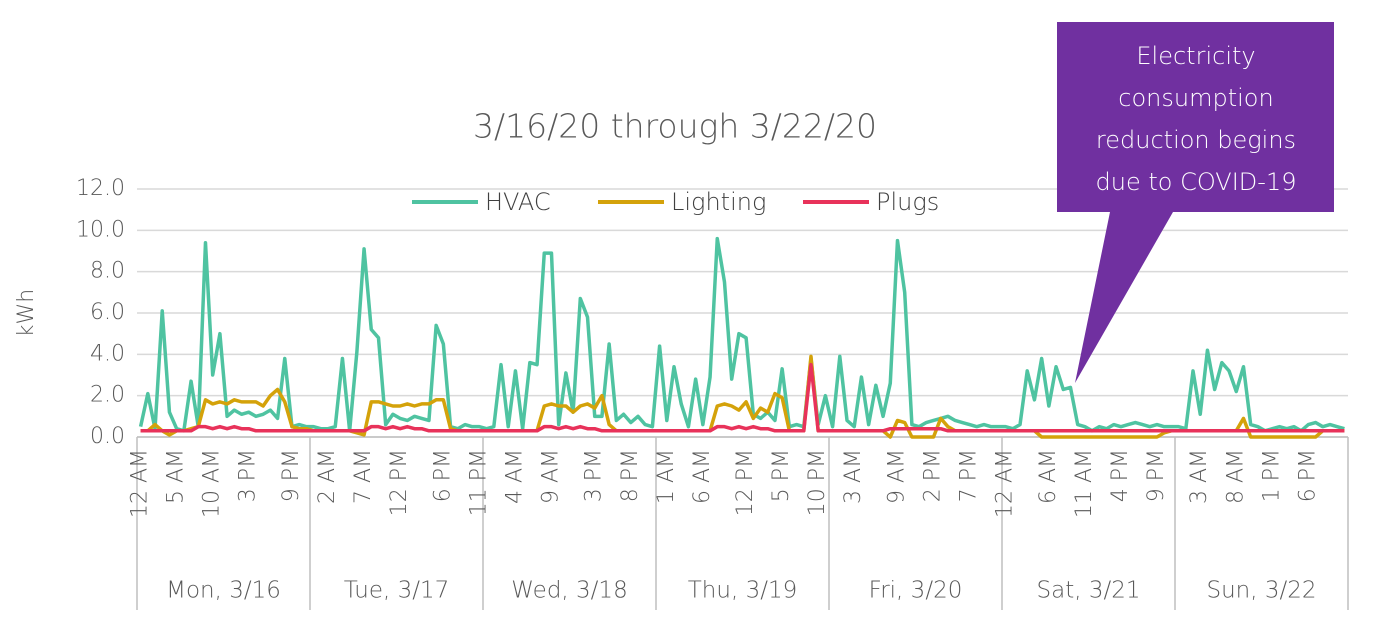 This screenshot has height=632, width=1378. I want to click on chart-title: 3/16/20 through 3/22/20, so click(675, 126).